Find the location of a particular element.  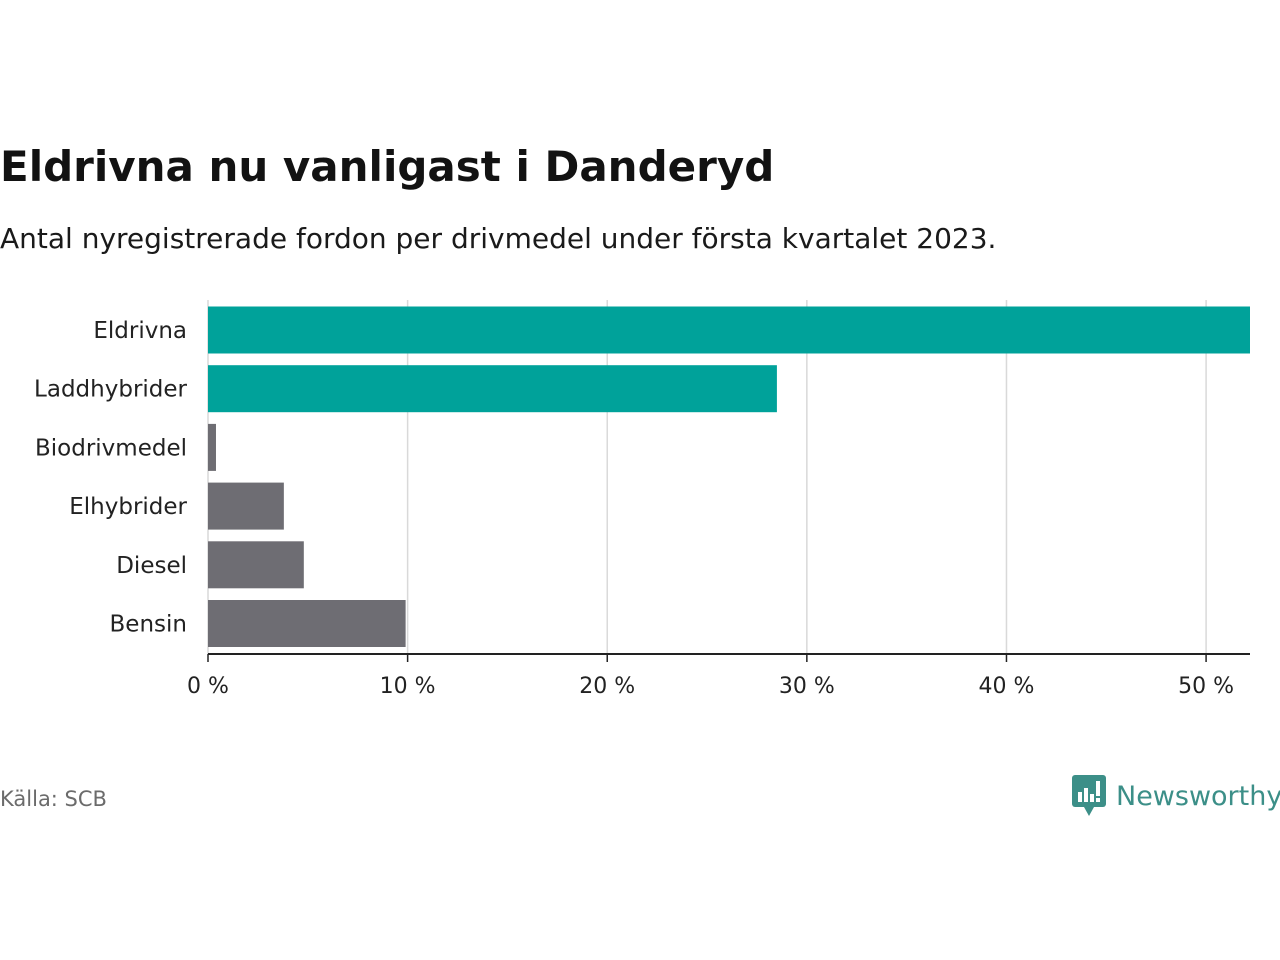

bar-eldrivna is located at coordinates (729, 330).